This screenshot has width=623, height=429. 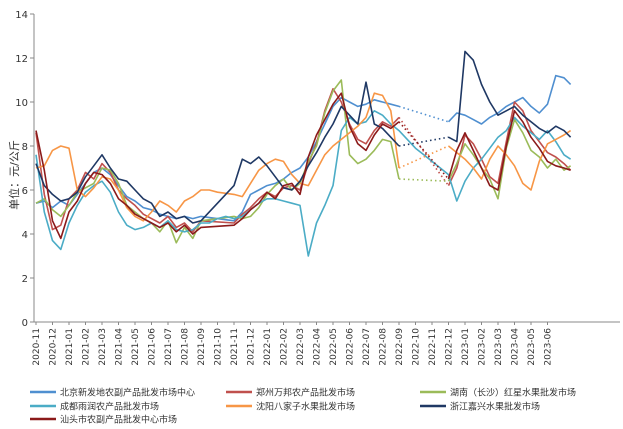 I want to click on legend-item: 湖南（长沙）红星水果批发市场, so click(x=498, y=393).